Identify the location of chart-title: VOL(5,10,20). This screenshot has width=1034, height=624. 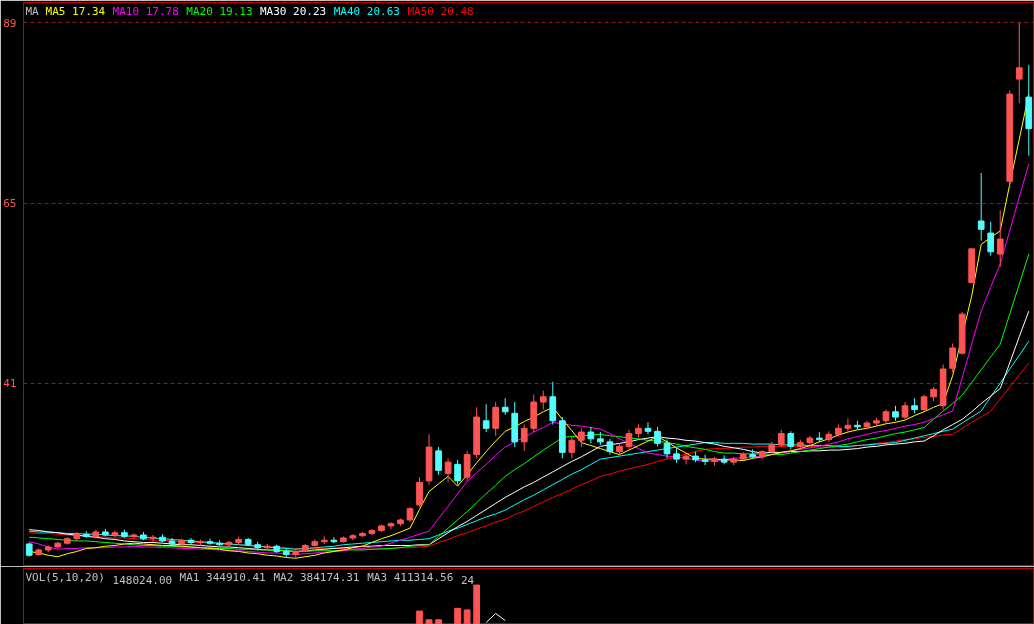
(65, 577).